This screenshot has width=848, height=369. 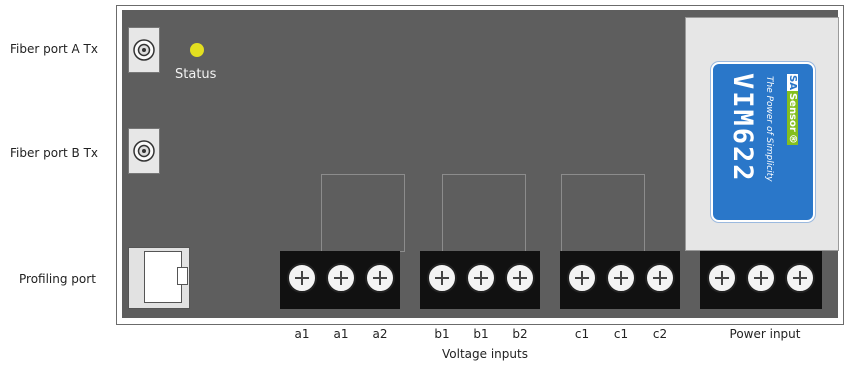 What do you see at coordinates (520, 278) in the screenshot?
I see `terminal-screw-b2` at bounding box center [520, 278].